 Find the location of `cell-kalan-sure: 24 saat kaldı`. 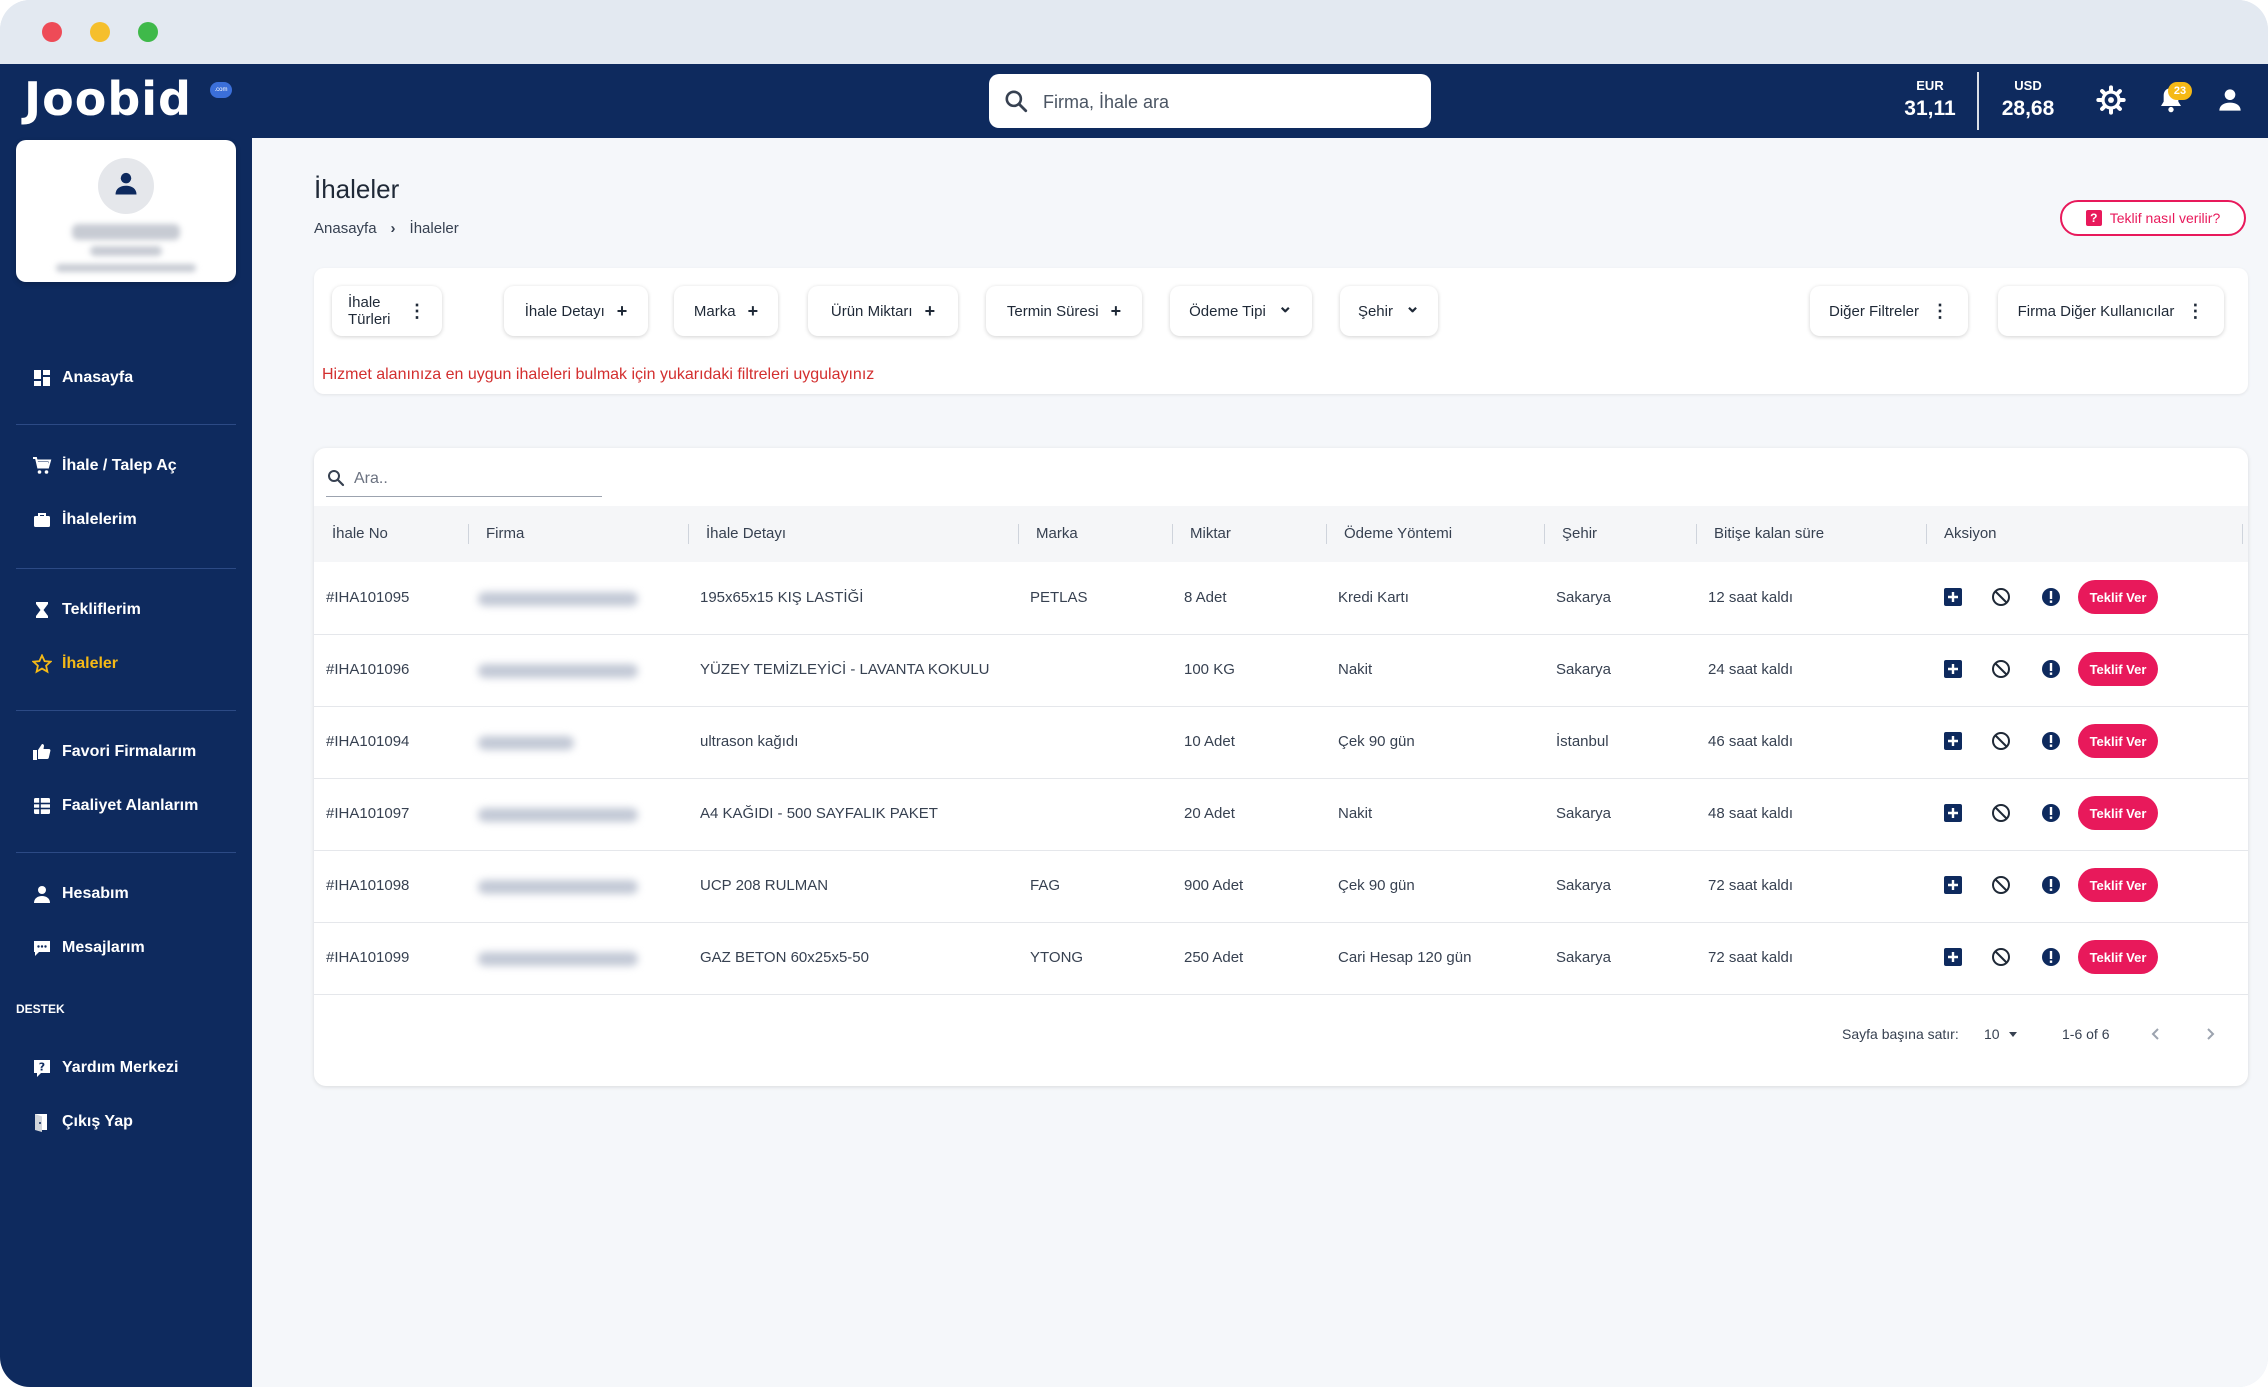

cell-kalan-sure: 24 saat kaldı is located at coordinates (1751, 669).